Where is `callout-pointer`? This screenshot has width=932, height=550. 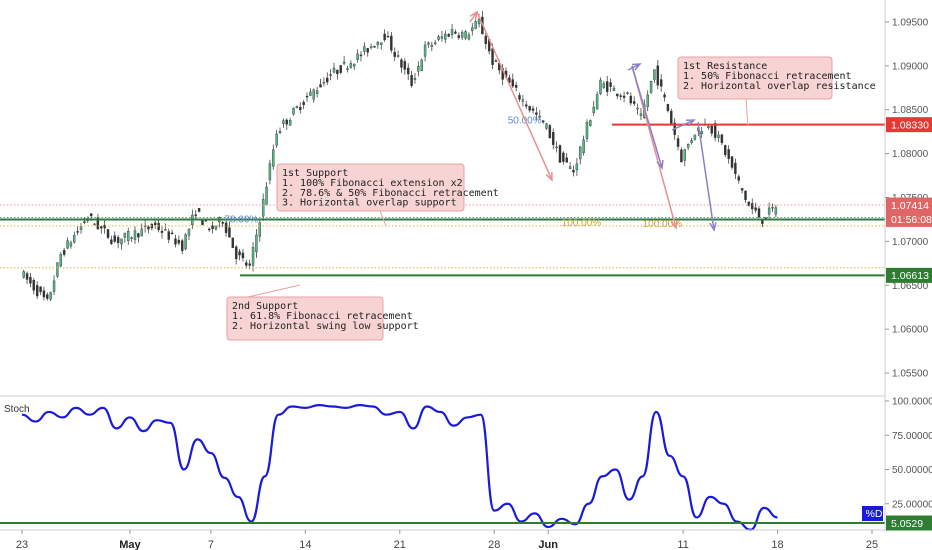
callout-pointer is located at coordinates (383, 218).